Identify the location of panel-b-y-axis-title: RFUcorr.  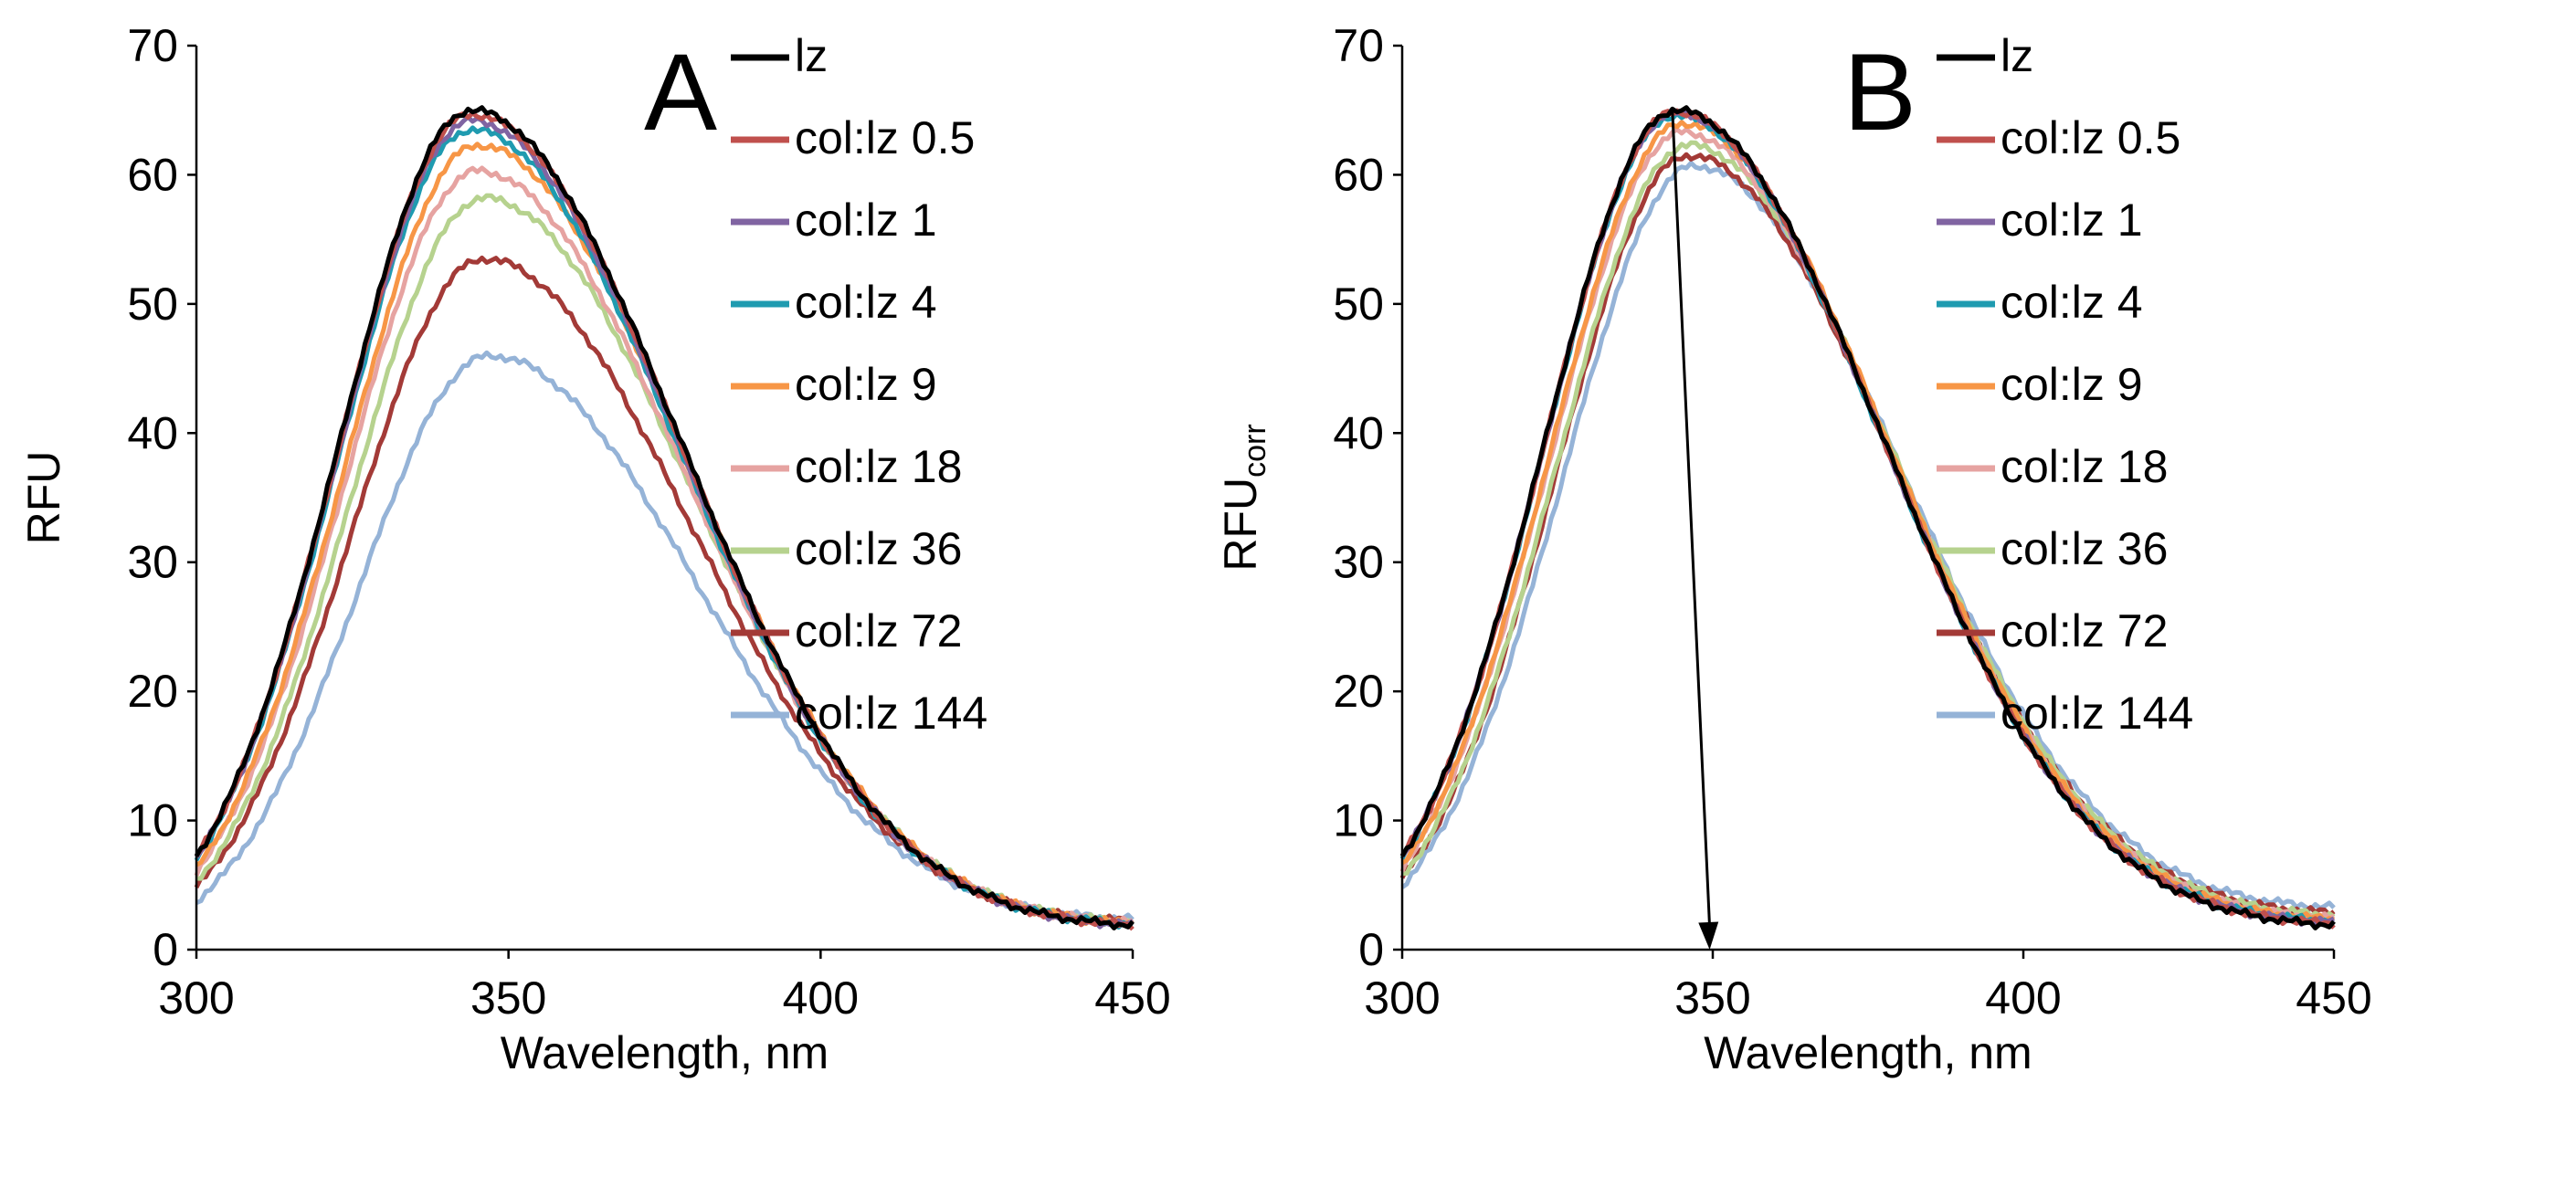
(1243, 497).